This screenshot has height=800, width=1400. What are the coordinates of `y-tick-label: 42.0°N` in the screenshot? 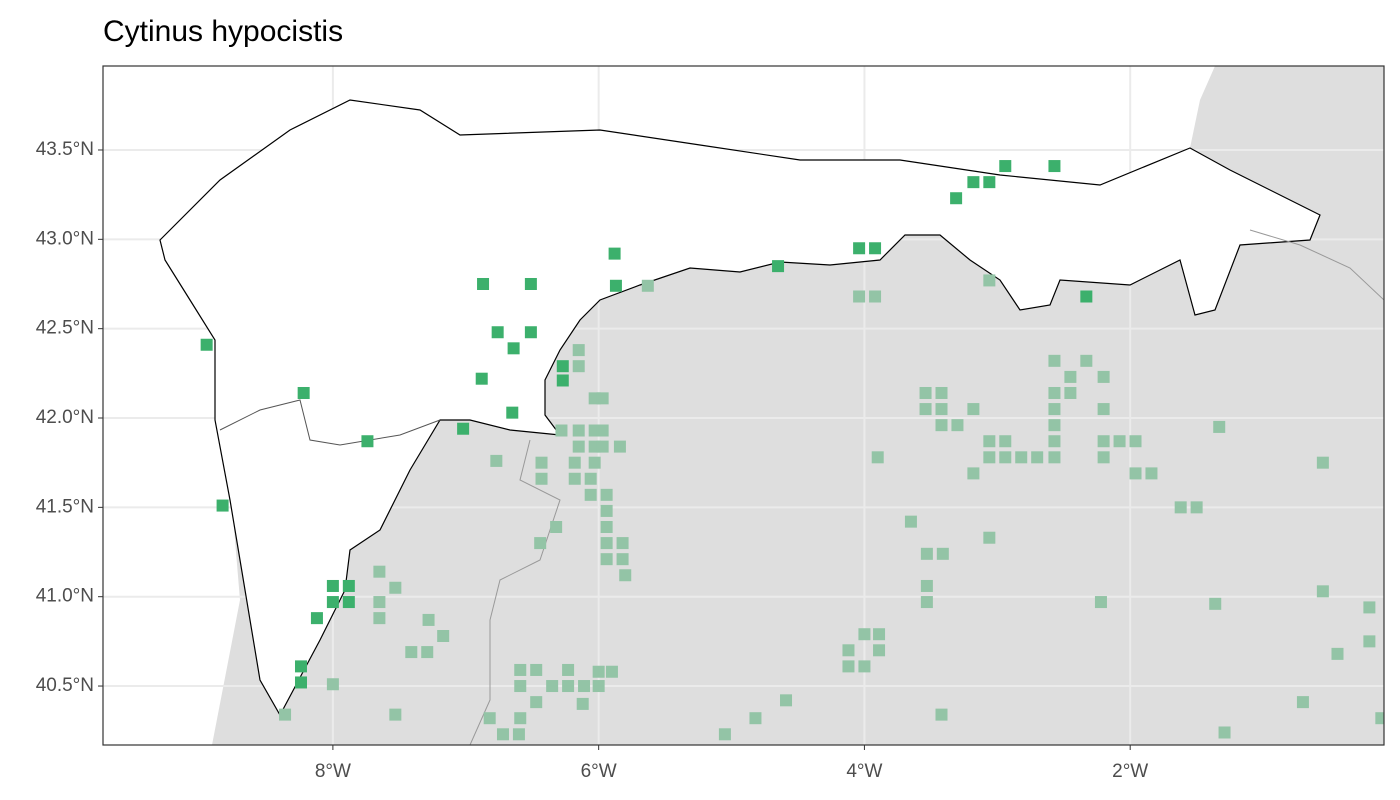 It's located at (65, 417).